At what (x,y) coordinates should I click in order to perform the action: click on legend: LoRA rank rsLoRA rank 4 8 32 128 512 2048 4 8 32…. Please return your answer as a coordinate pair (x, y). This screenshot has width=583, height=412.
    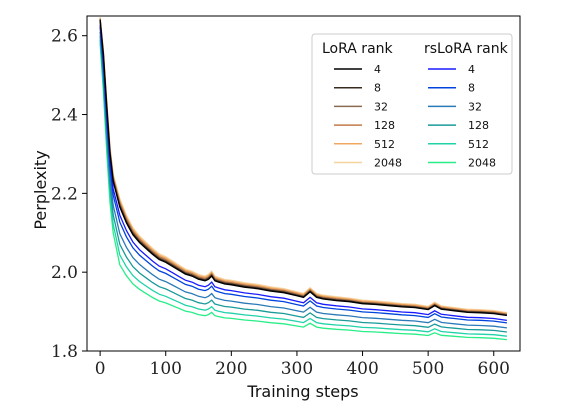
    Looking at the image, I should click on (412, 104).